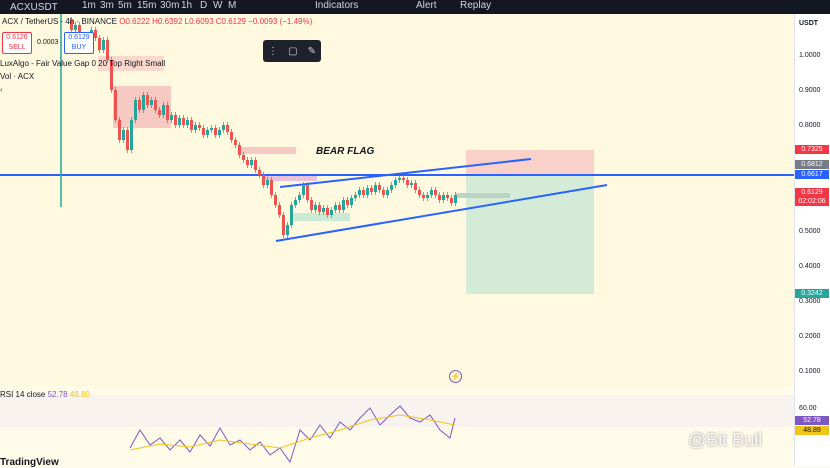 The width and height of the screenshot is (830, 468). Describe the element at coordinates (57, 394) in the screenshot. I see `rsi-value: 52.78` at that location.